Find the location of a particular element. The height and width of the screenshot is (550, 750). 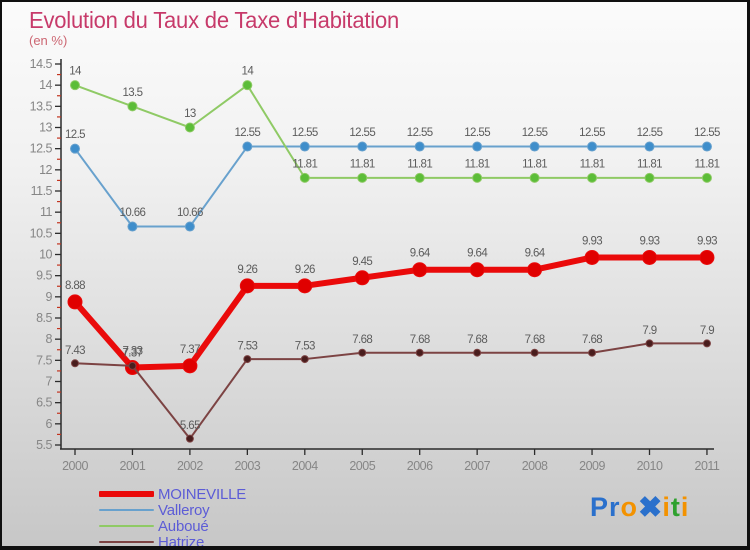

x-tick-label: 2006 is located at coordinates (420, 466).